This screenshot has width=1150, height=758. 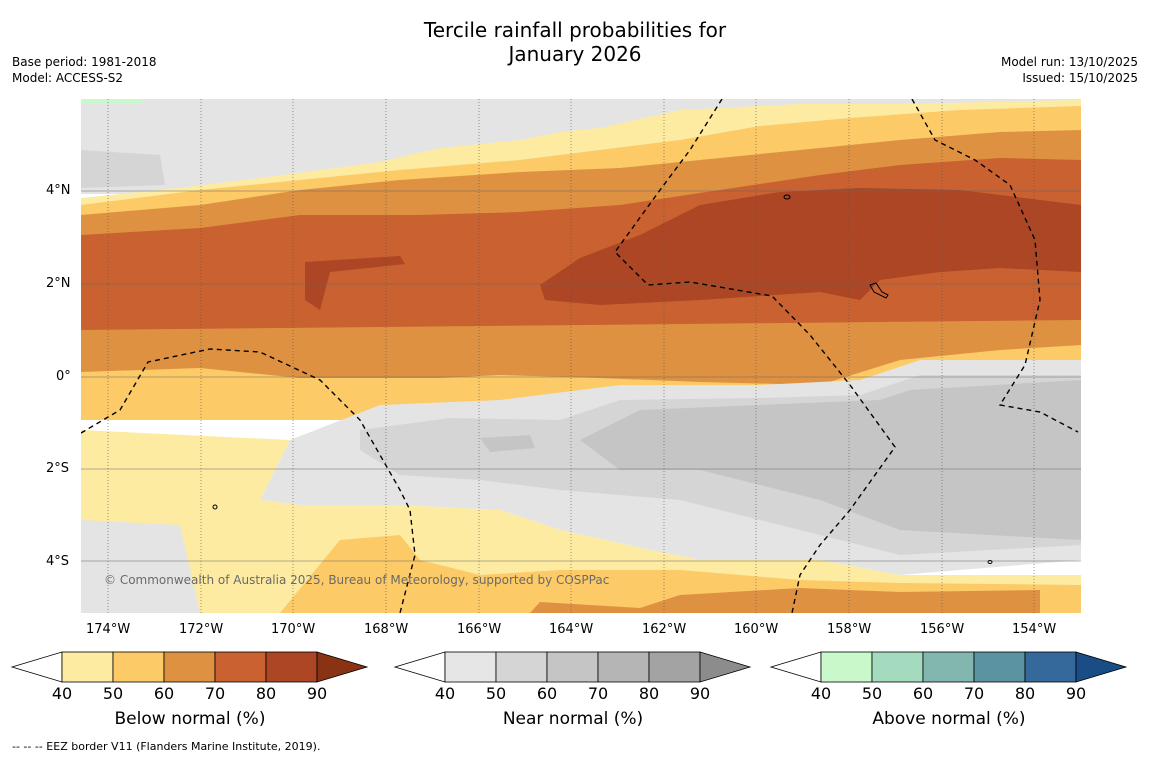 I want to click on lon-label: 160°W, so click(x=756, y=629).